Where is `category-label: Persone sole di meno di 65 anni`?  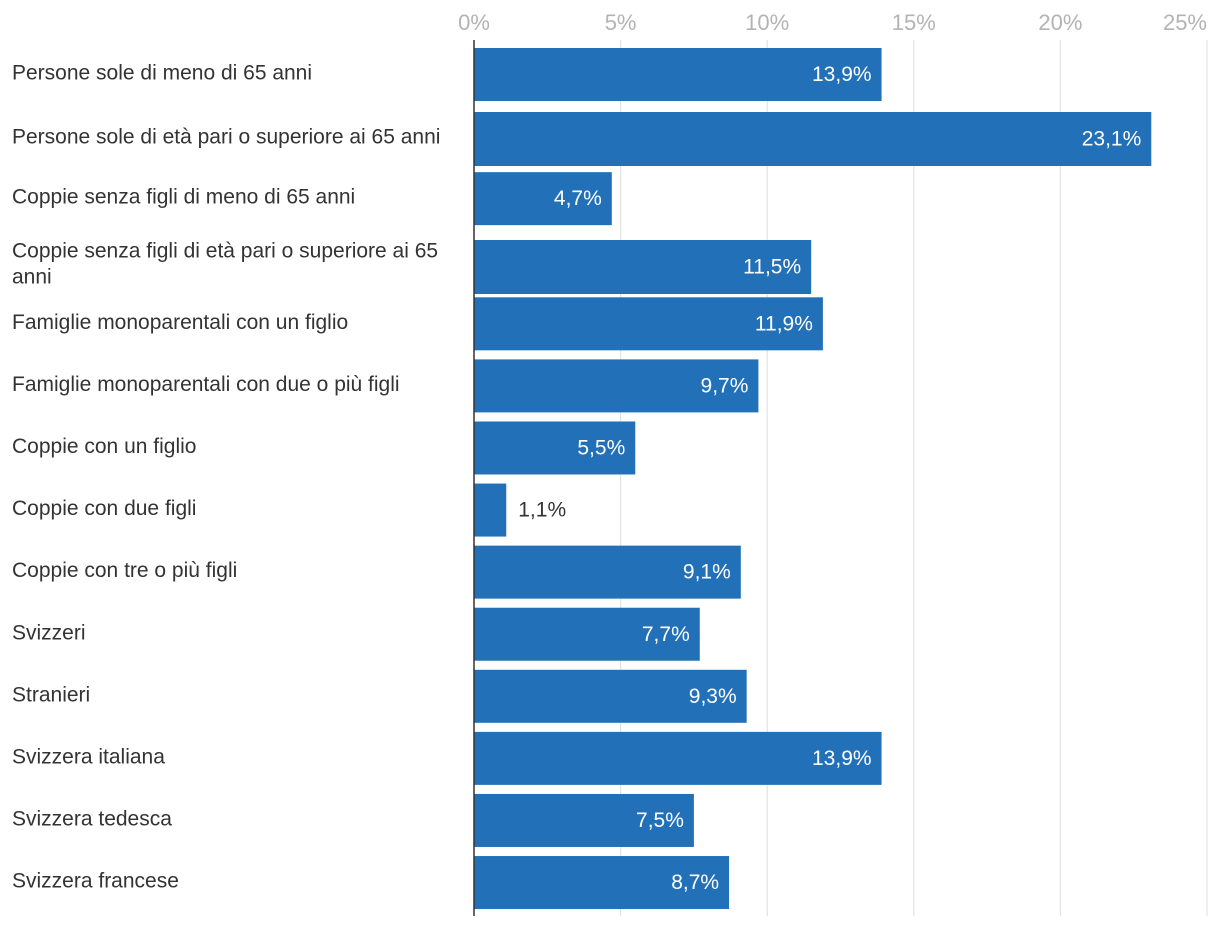 category-label: Persone sole di meno di 65 anni is located at coordinates (162, 73).